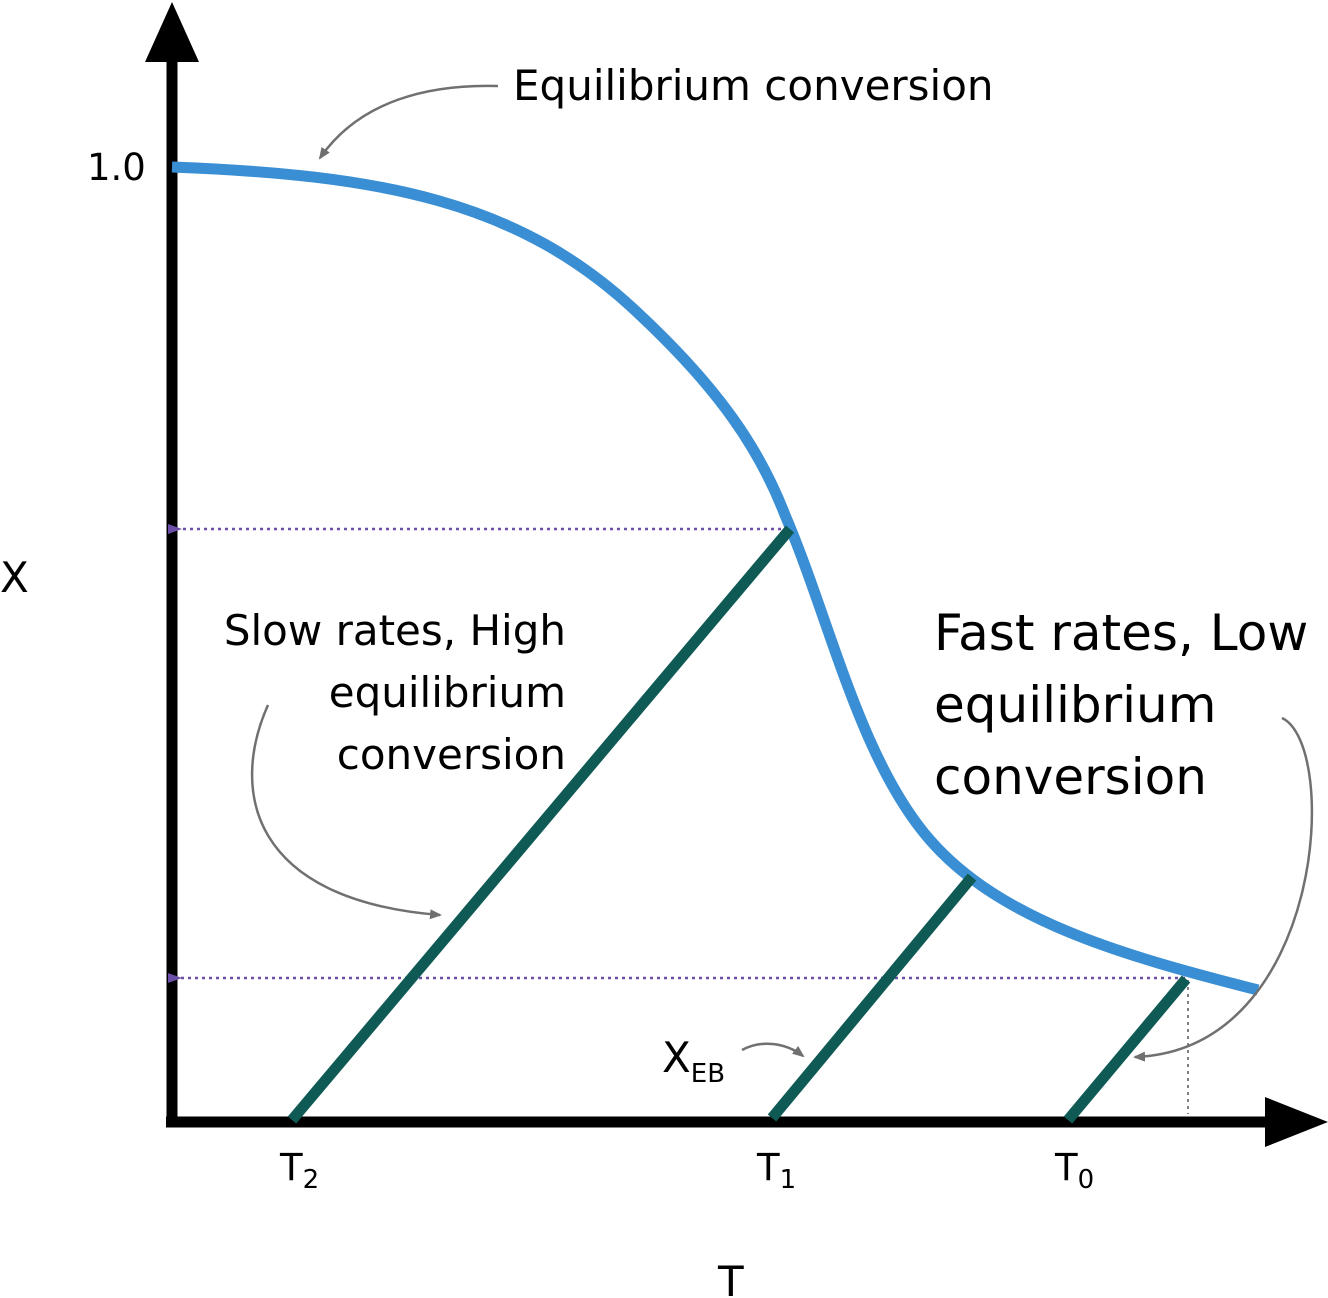  I want to click on operating-line-t1, so click(872, 997).